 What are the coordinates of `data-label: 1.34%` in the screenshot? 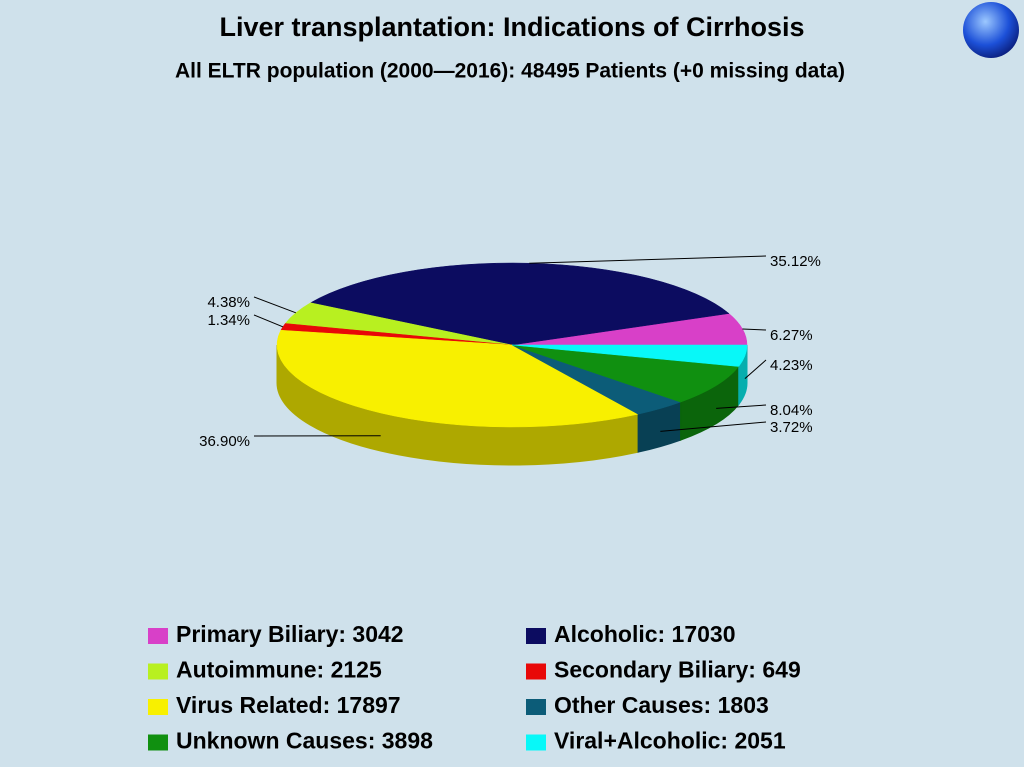 It's located at (228, 320).